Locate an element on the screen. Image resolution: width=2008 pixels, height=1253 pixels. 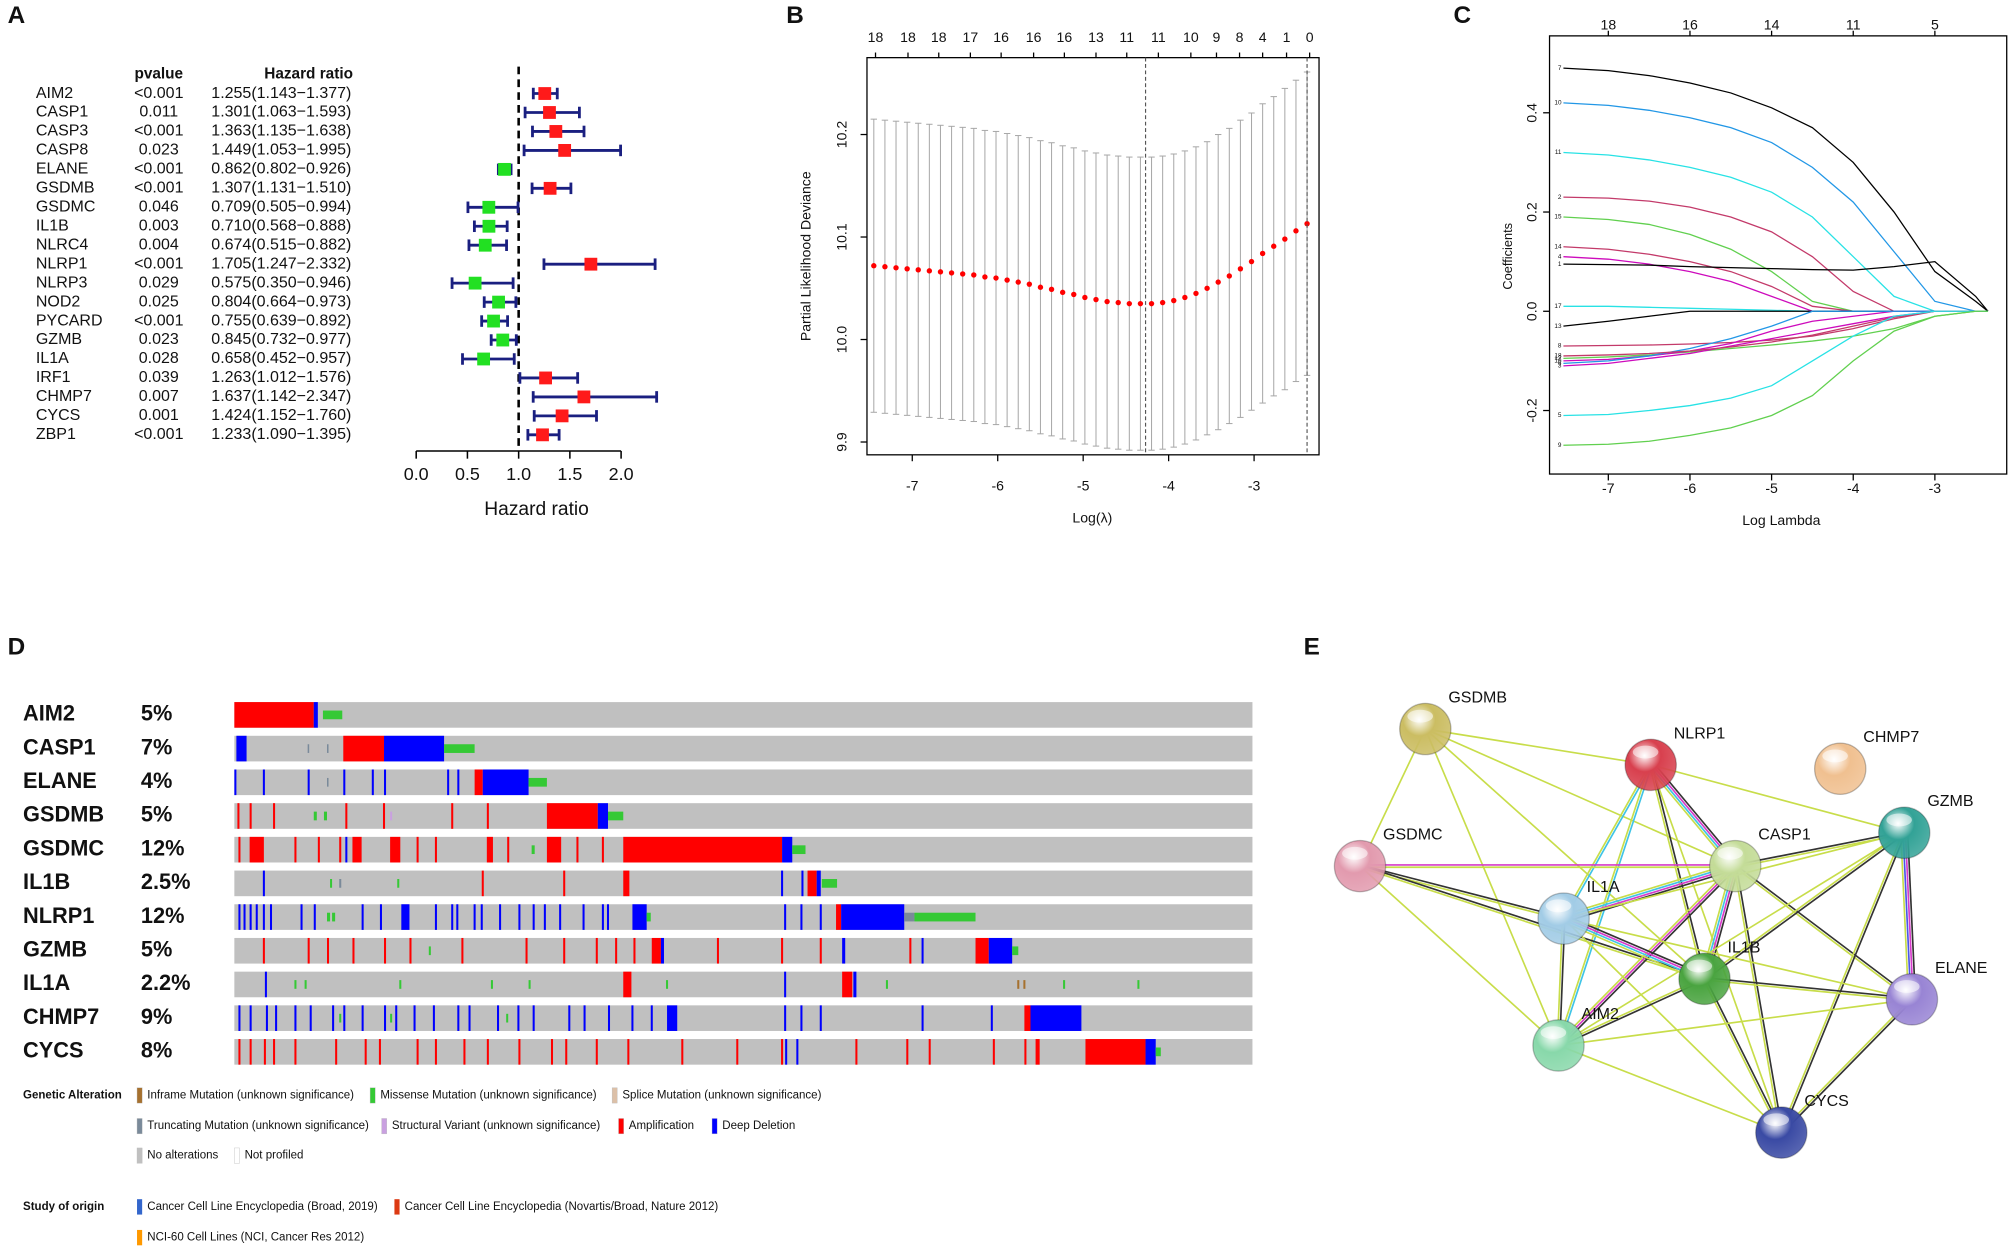
gene-label: GSDMC is located at coordinates (63, 847).